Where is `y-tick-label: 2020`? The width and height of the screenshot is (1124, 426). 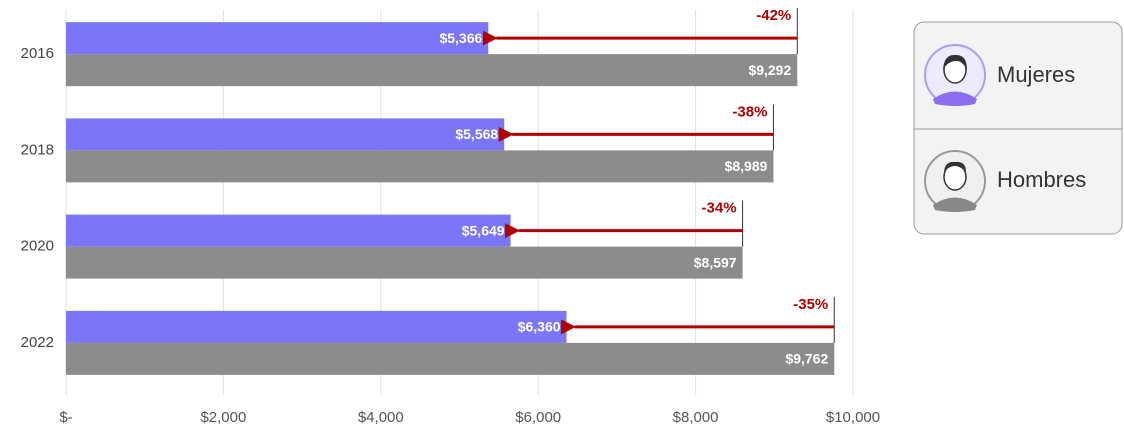 y-tick-label: 2020 is located at coordinates (37, 246).